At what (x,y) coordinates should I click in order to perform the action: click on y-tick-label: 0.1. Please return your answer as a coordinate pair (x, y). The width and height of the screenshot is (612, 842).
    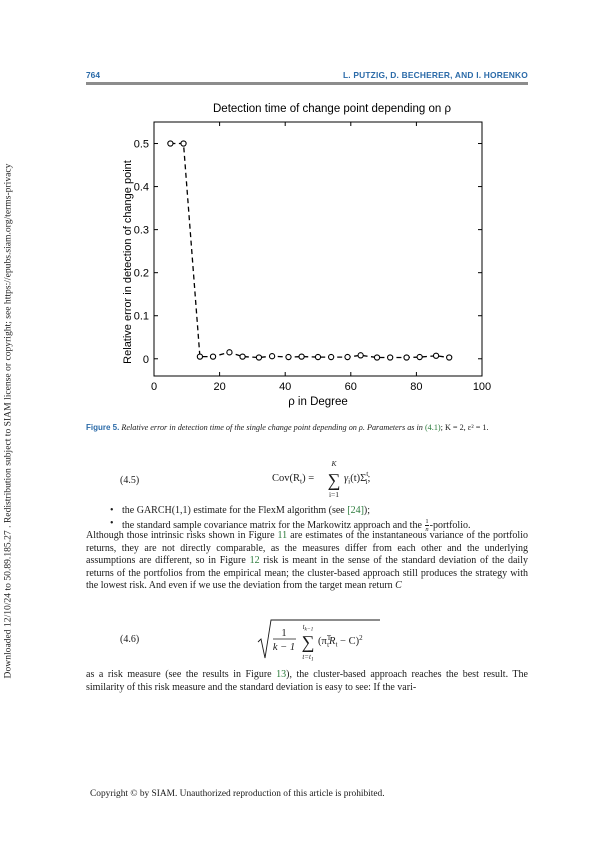
    Looking at the image, I should click on (141, 317).